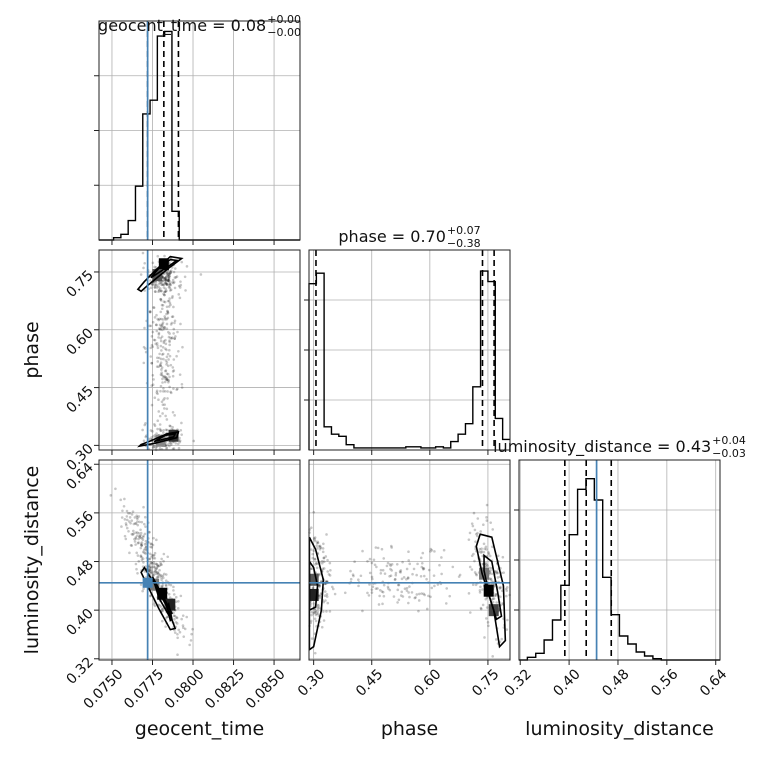 The width and height of the screenshot is (760, 760). I want to click on y-tick-label-phase: 0.60, so click(79, 341).